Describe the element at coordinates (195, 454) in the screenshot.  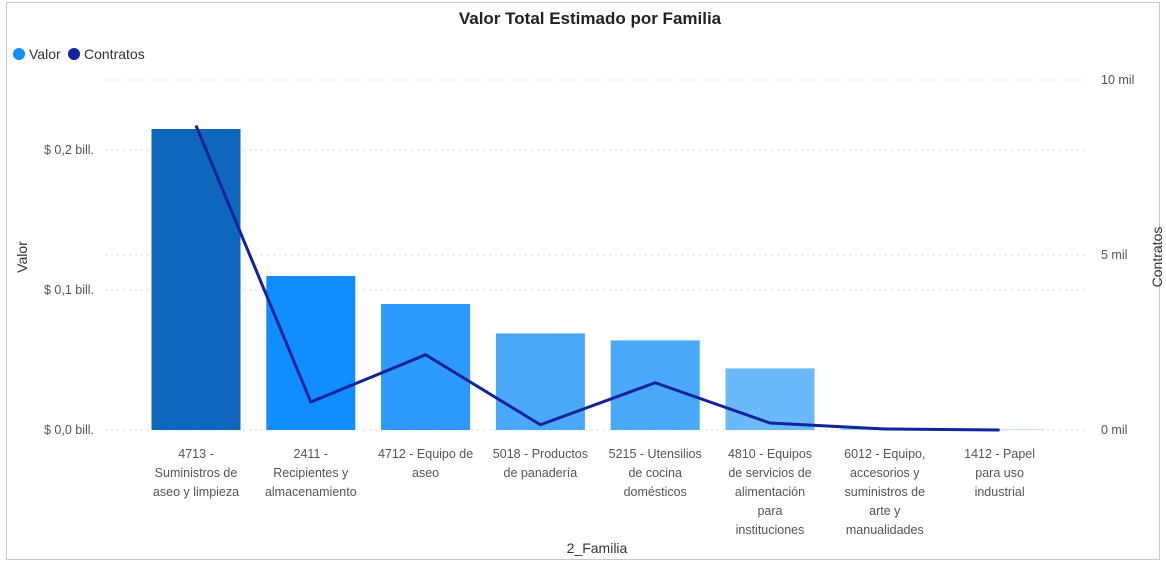
I see `x-category-line: 4713 -` at that location.